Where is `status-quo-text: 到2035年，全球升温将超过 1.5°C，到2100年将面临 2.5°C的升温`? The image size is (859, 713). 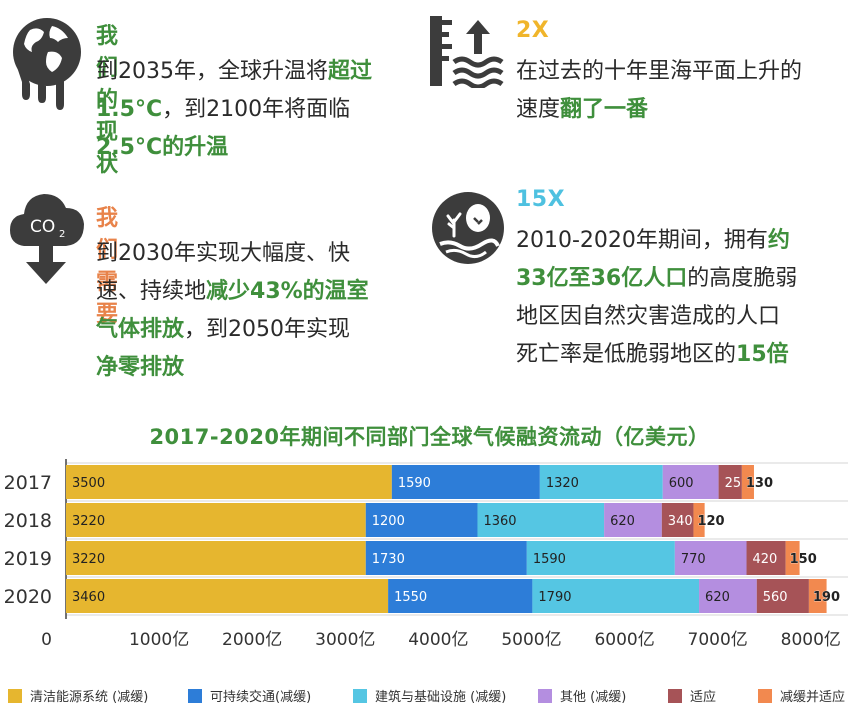
status-quo-text: 到2035年，全球升温将超过 1.5°C，到2100年将面临 2.5°C的升温 is located at coordinates (261, 110).